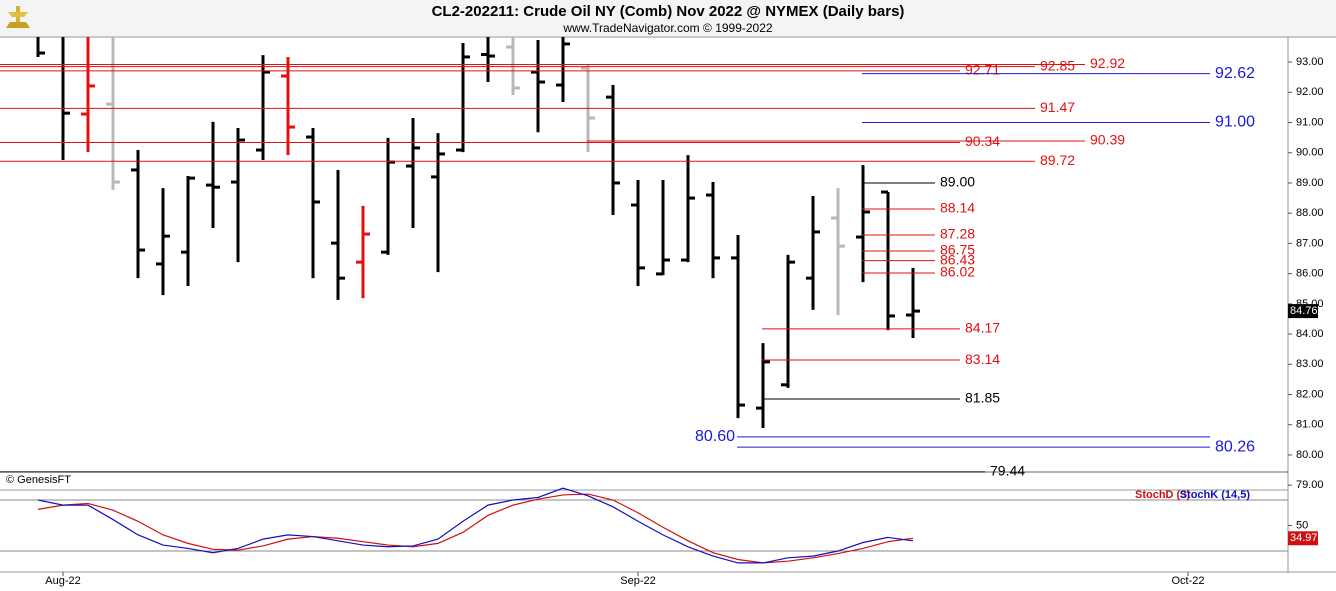 The height and width of the screenshot is (591, 1336). What do you see at coordinates (1187, 581) in the screenshot?
I see `x-tick-label: Oct-22` at bounding box center [1187, 581].